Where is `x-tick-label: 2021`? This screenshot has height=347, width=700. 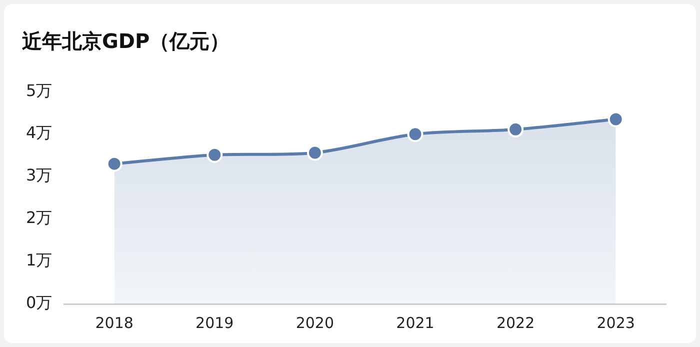 x-tick-label: 2021 is located at coordinates (415, 323).